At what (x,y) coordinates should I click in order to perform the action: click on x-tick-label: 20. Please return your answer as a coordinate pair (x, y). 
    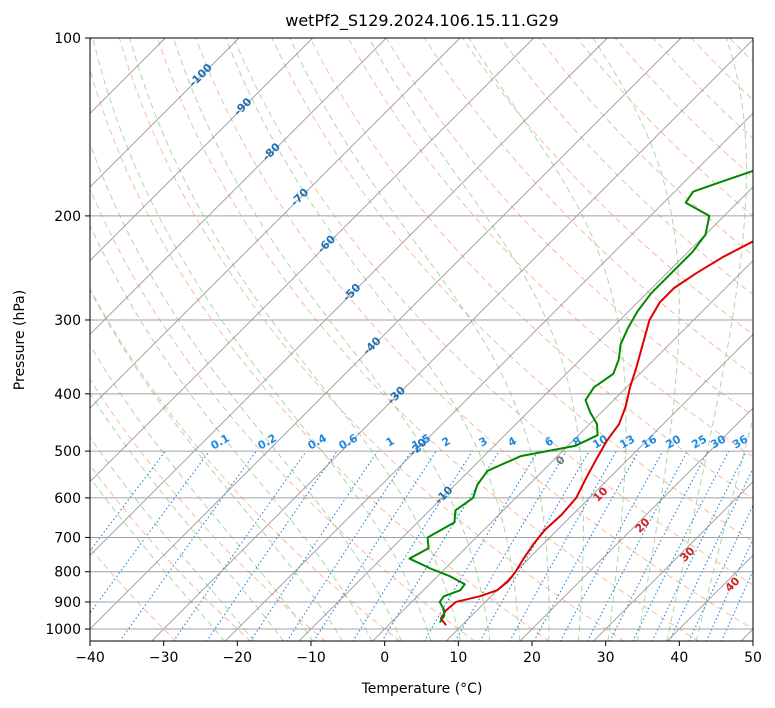
    Looking at the image, I should click on (532, 658).